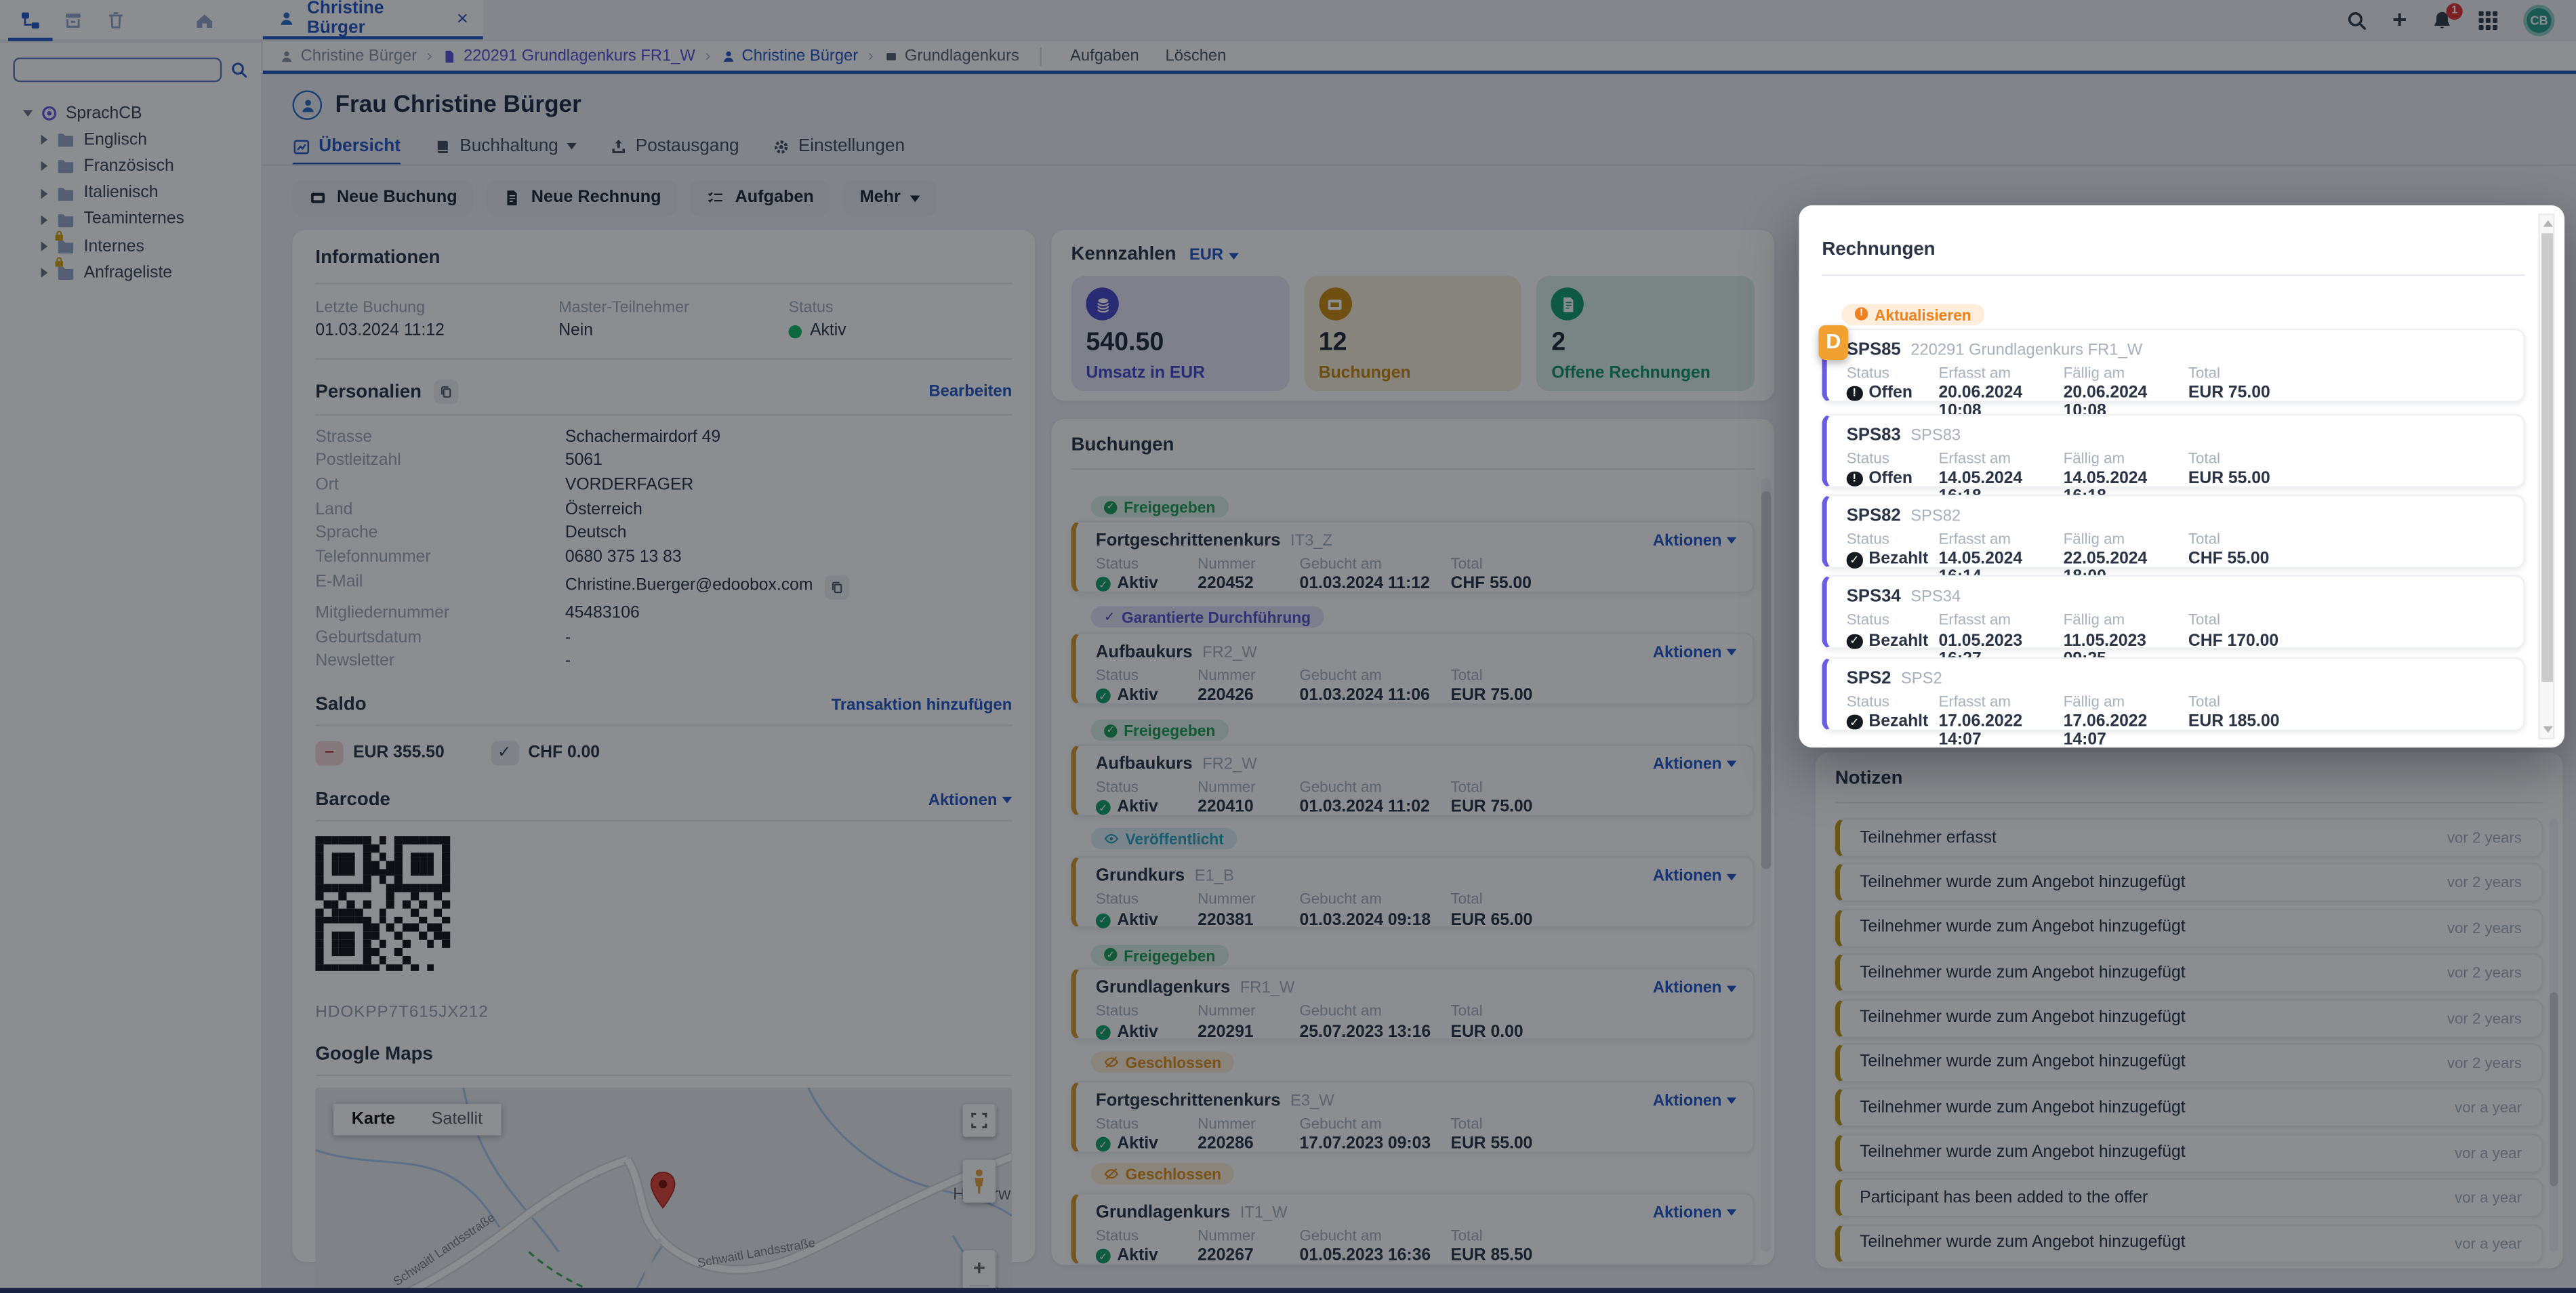 The height and width of the screenshot is (1293, 2576). What do you see at coordinates (564, 754) in the screenshot?
I see `saldo-value: CHF 0.00` at bounding box center [564, 754].